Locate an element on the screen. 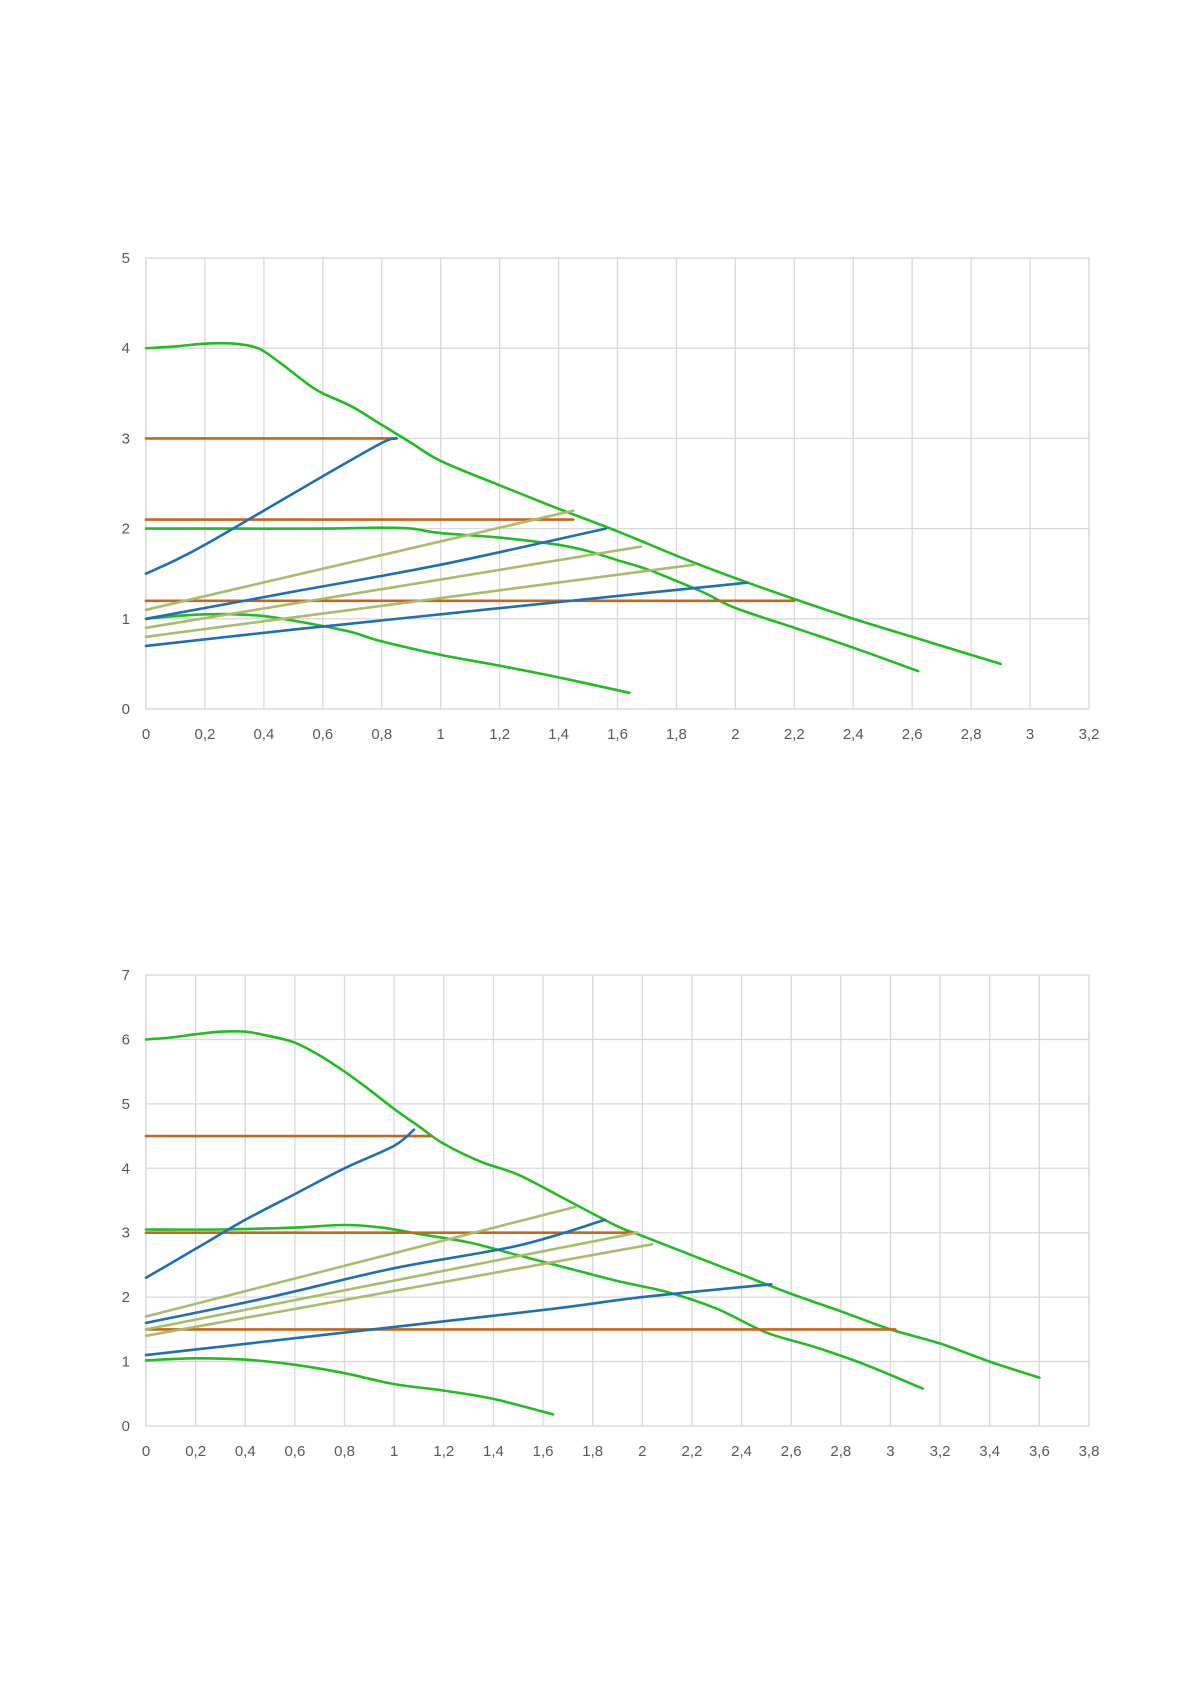 This screenshot has width=1191, height=1684. x-tick-label: 3,4 is located at coordinates (989, 1451).